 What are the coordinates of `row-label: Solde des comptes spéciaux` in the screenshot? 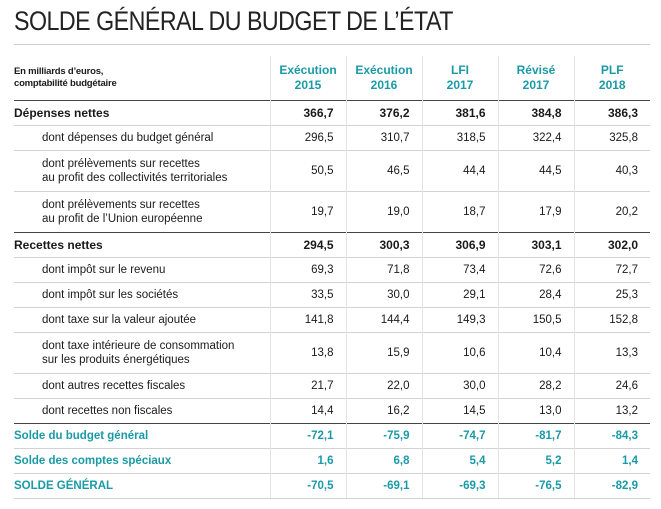 It's located at (142, 461).